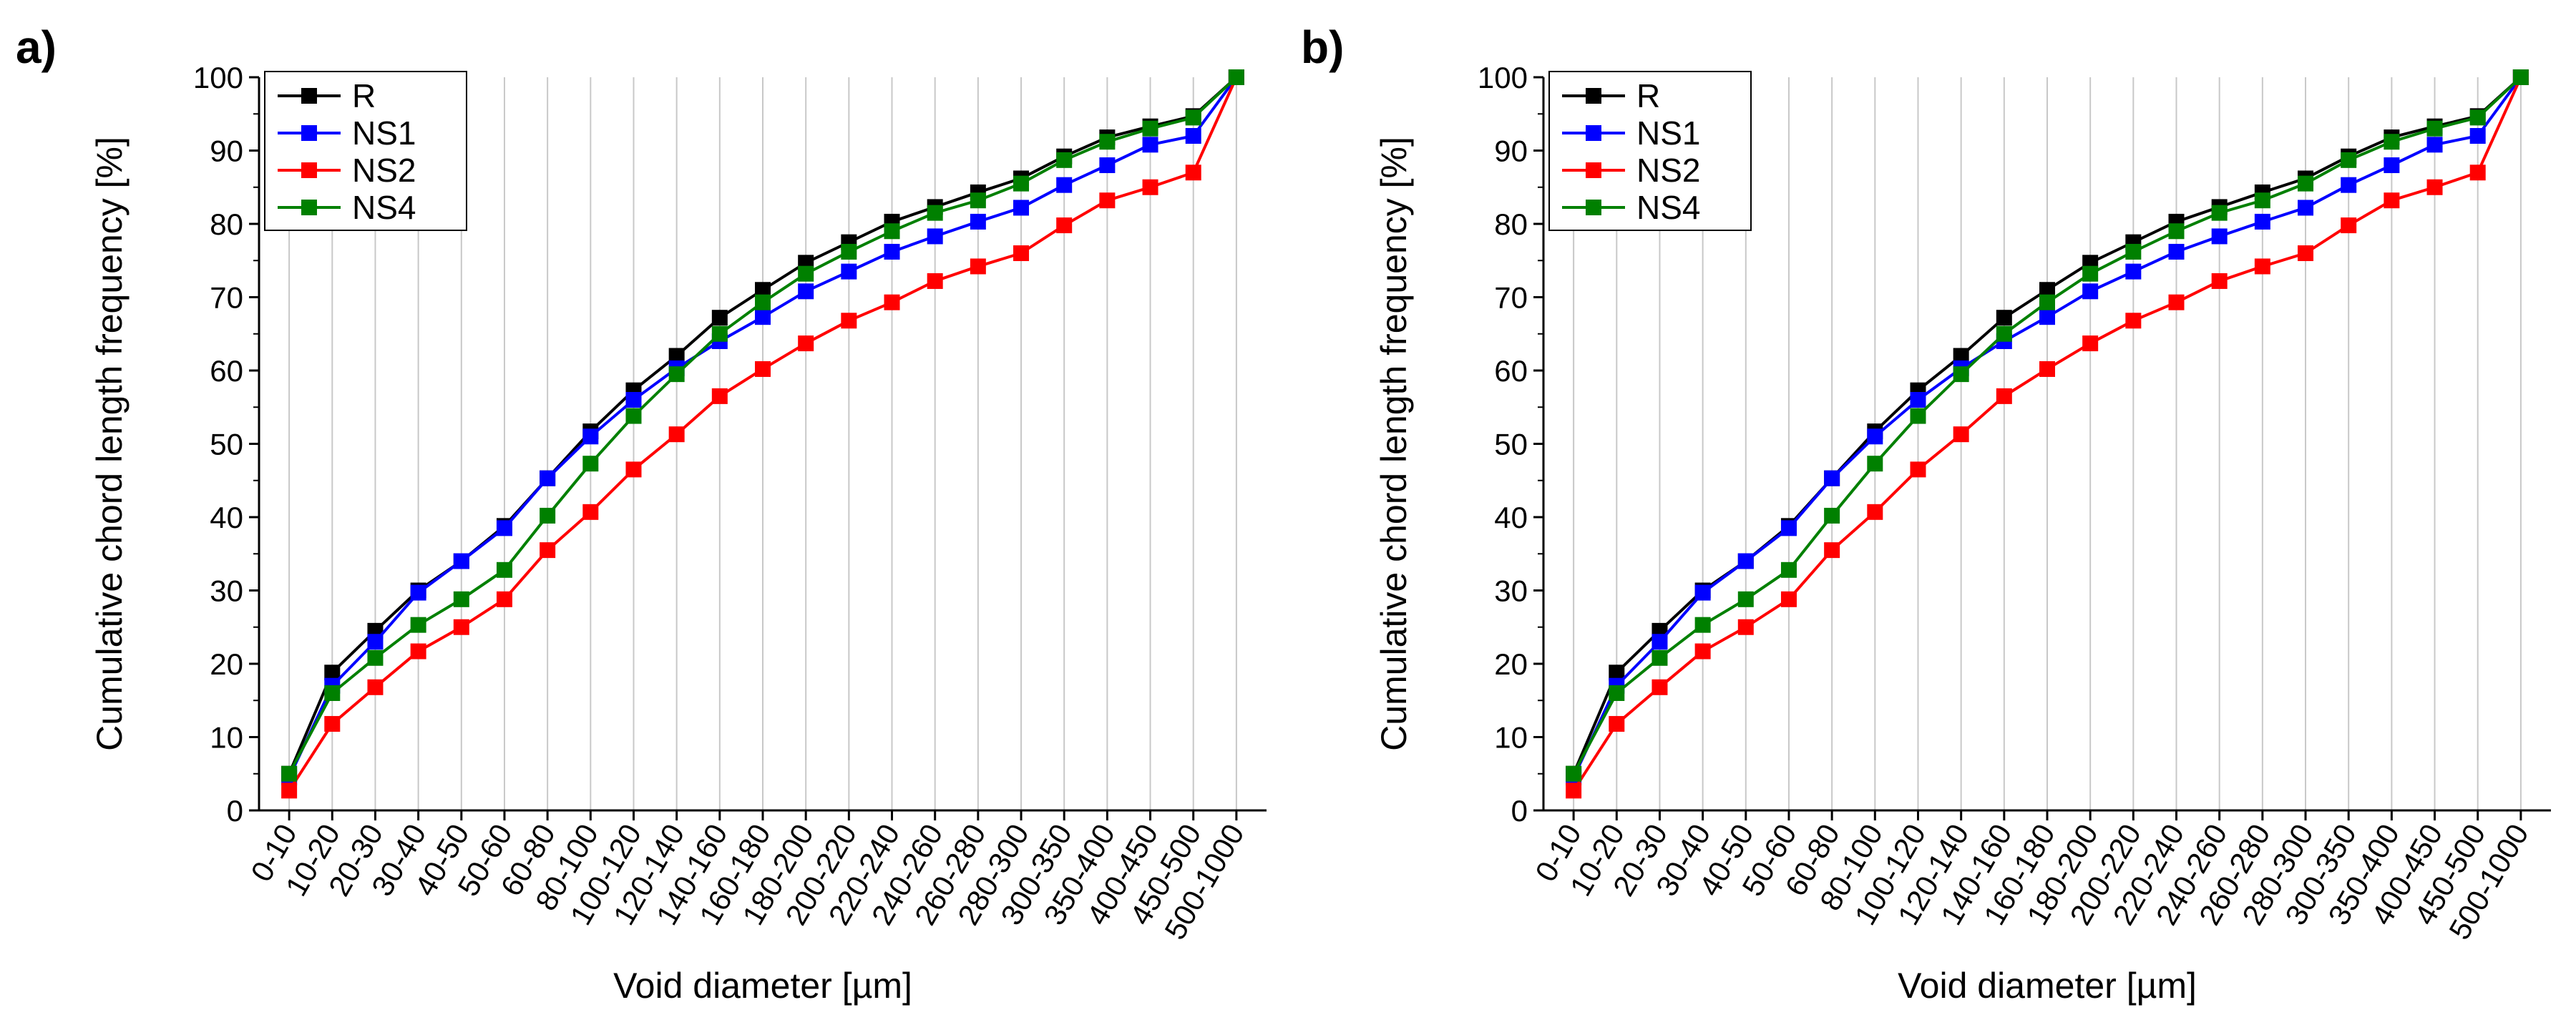  Describe the element at coordinates (226, 738) in the screenshot. I see `y-tick-label: 10` at that location.